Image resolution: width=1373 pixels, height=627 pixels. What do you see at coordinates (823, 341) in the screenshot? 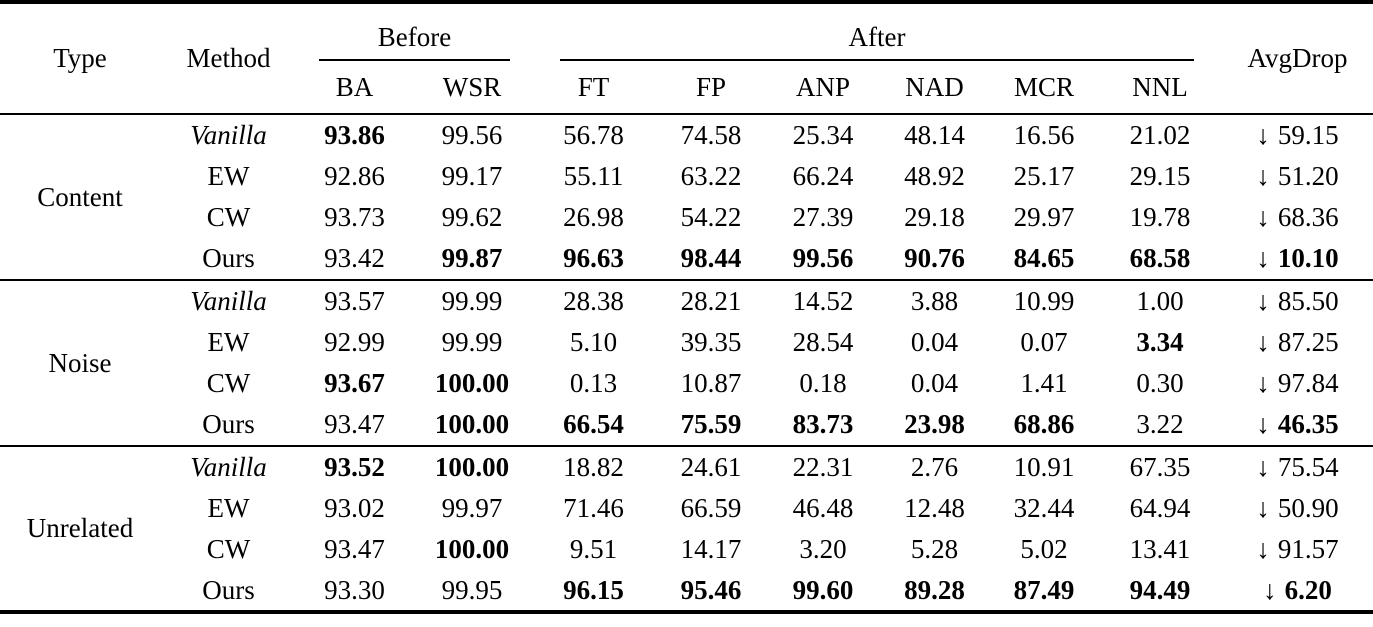
I see `value-cell-anp: 28.54` at bounding box center [823, 341].